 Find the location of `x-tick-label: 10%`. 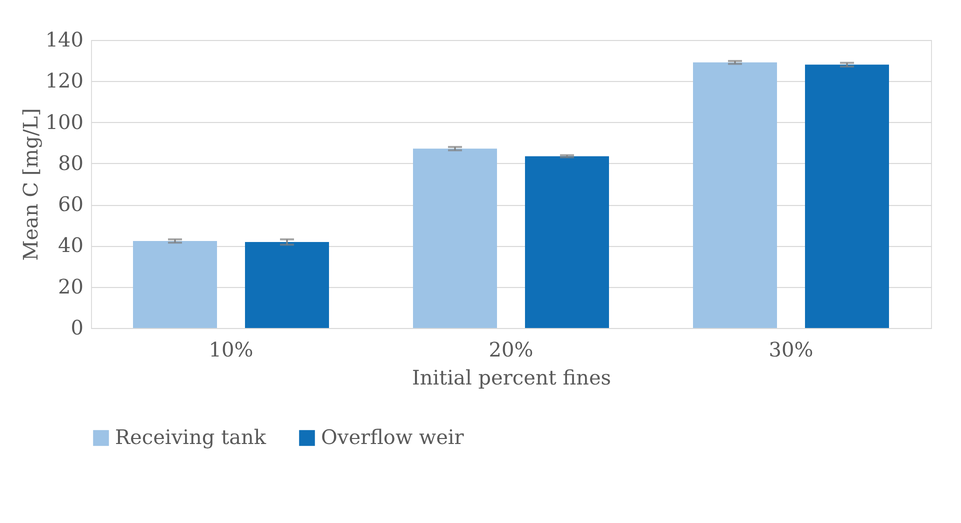

x-tick-label: 10% is located at coordinates (231, 350).